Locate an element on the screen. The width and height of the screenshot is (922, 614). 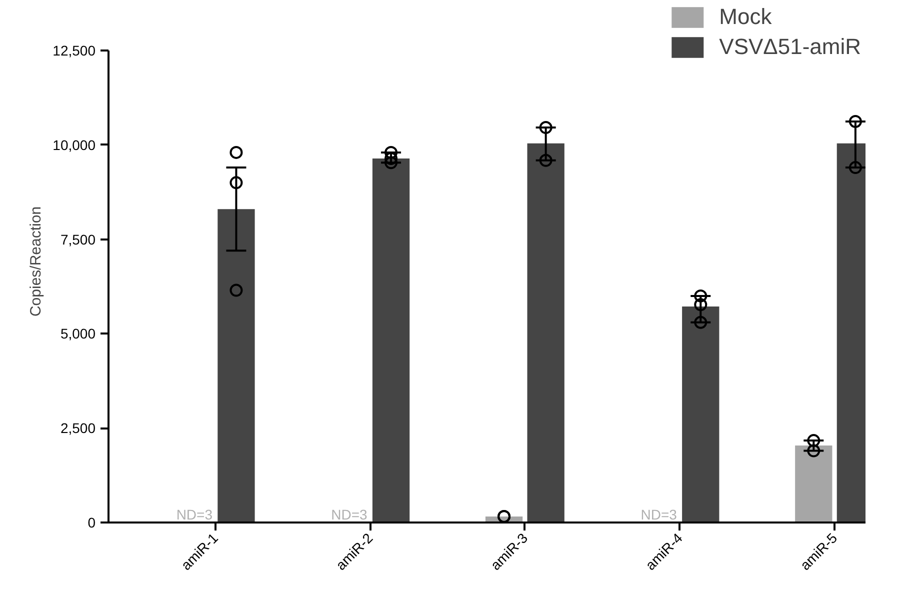
legend-label: VSVΔ51-amiR is located at coordinates (790, 47).